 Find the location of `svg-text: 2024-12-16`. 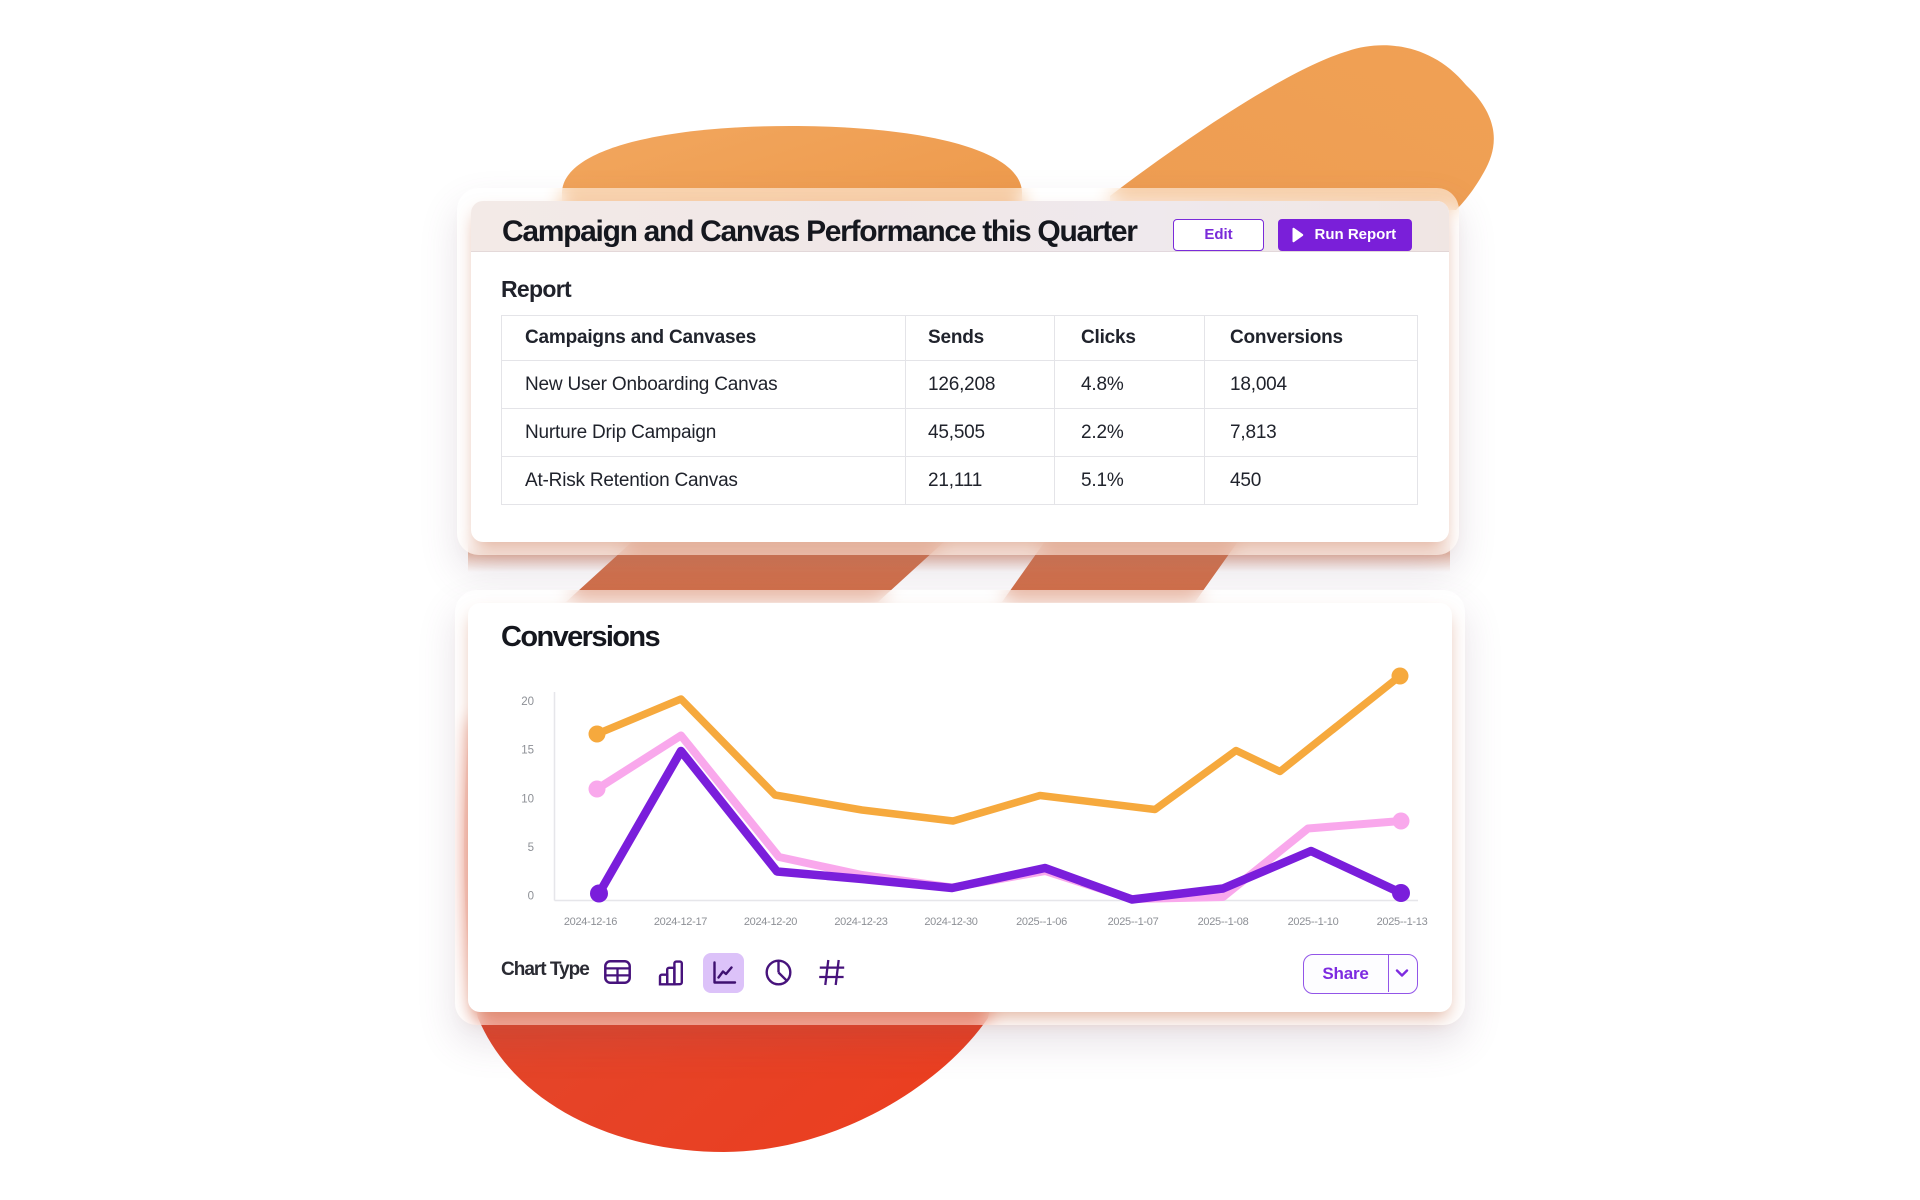

svg-text: 2024-12-16 is located at coordinates (590, 922).